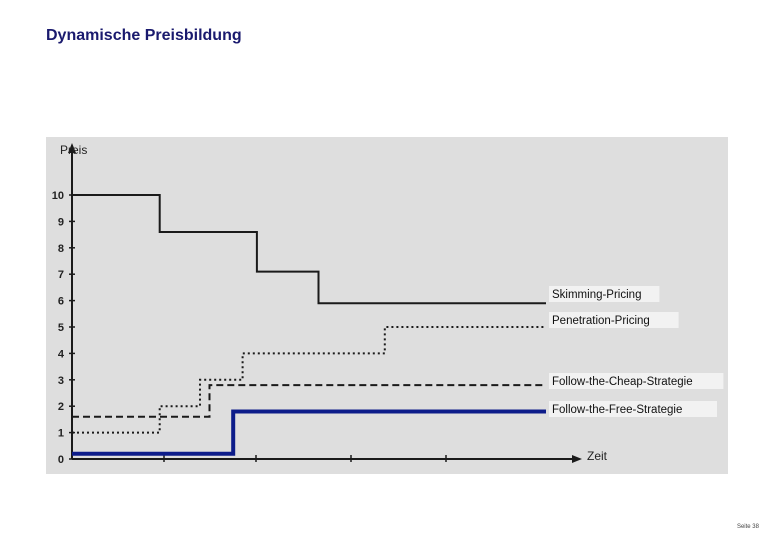 The width and height of the screenshot is (777, 540). Describe the element at coordinates (309, 249) in the screenshot. I see `series-line-skimming-pricing` at that location.